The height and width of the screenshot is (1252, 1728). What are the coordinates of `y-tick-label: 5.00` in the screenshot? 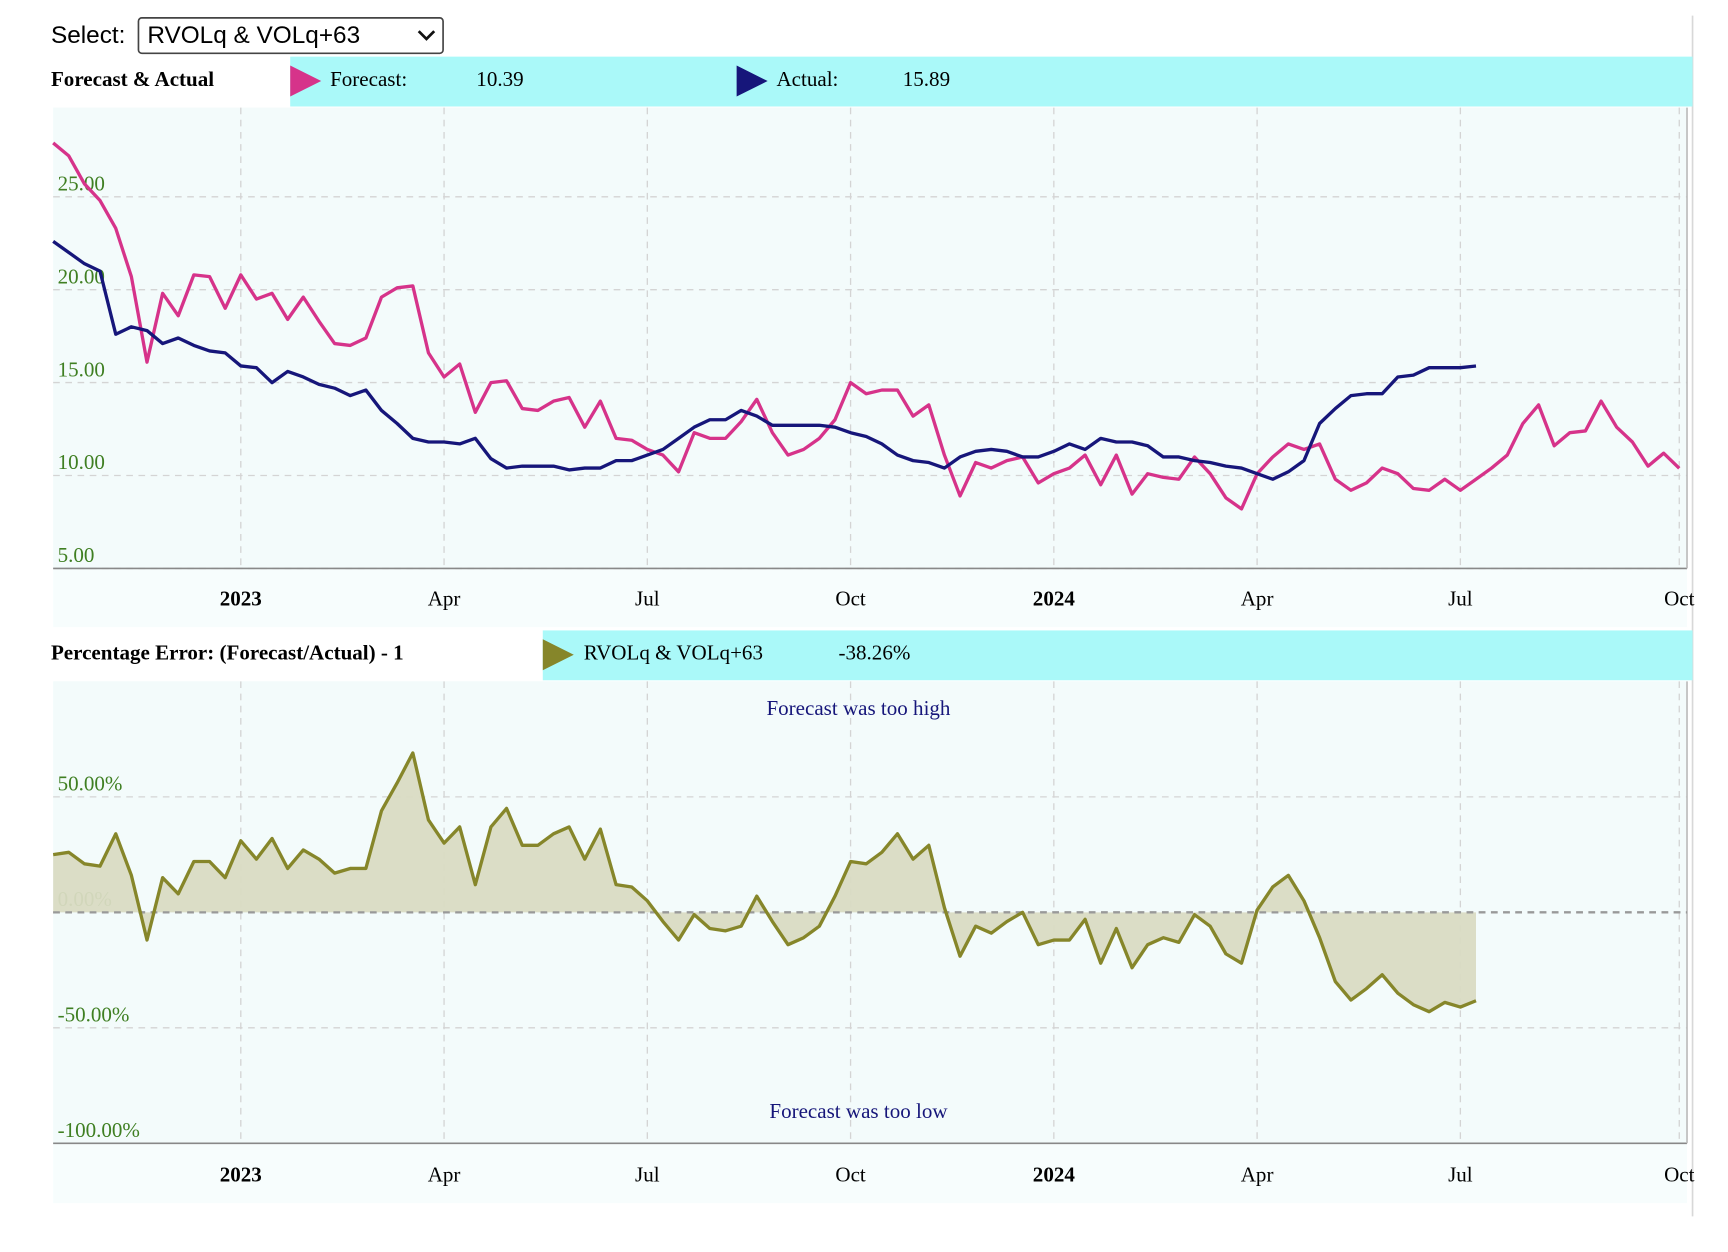 It's located at (76, 555).